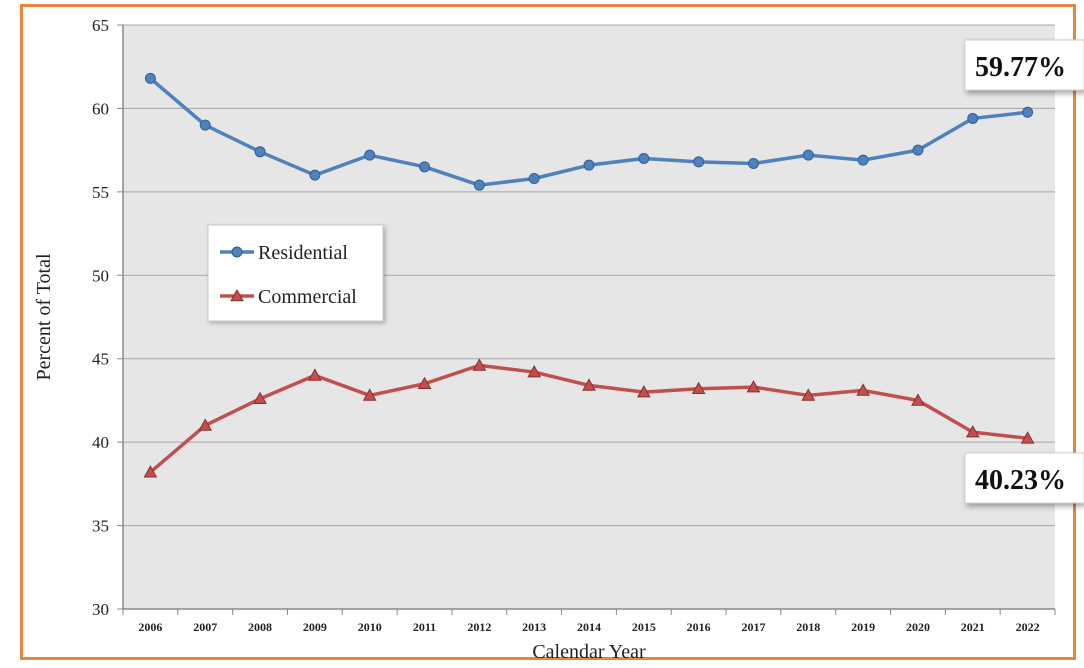 The width and height of the screenshot is (1084, 668). Describe the element at coordinates (303, 253) in the screenshot. I see `legend-label-residential: Residential` at that location.